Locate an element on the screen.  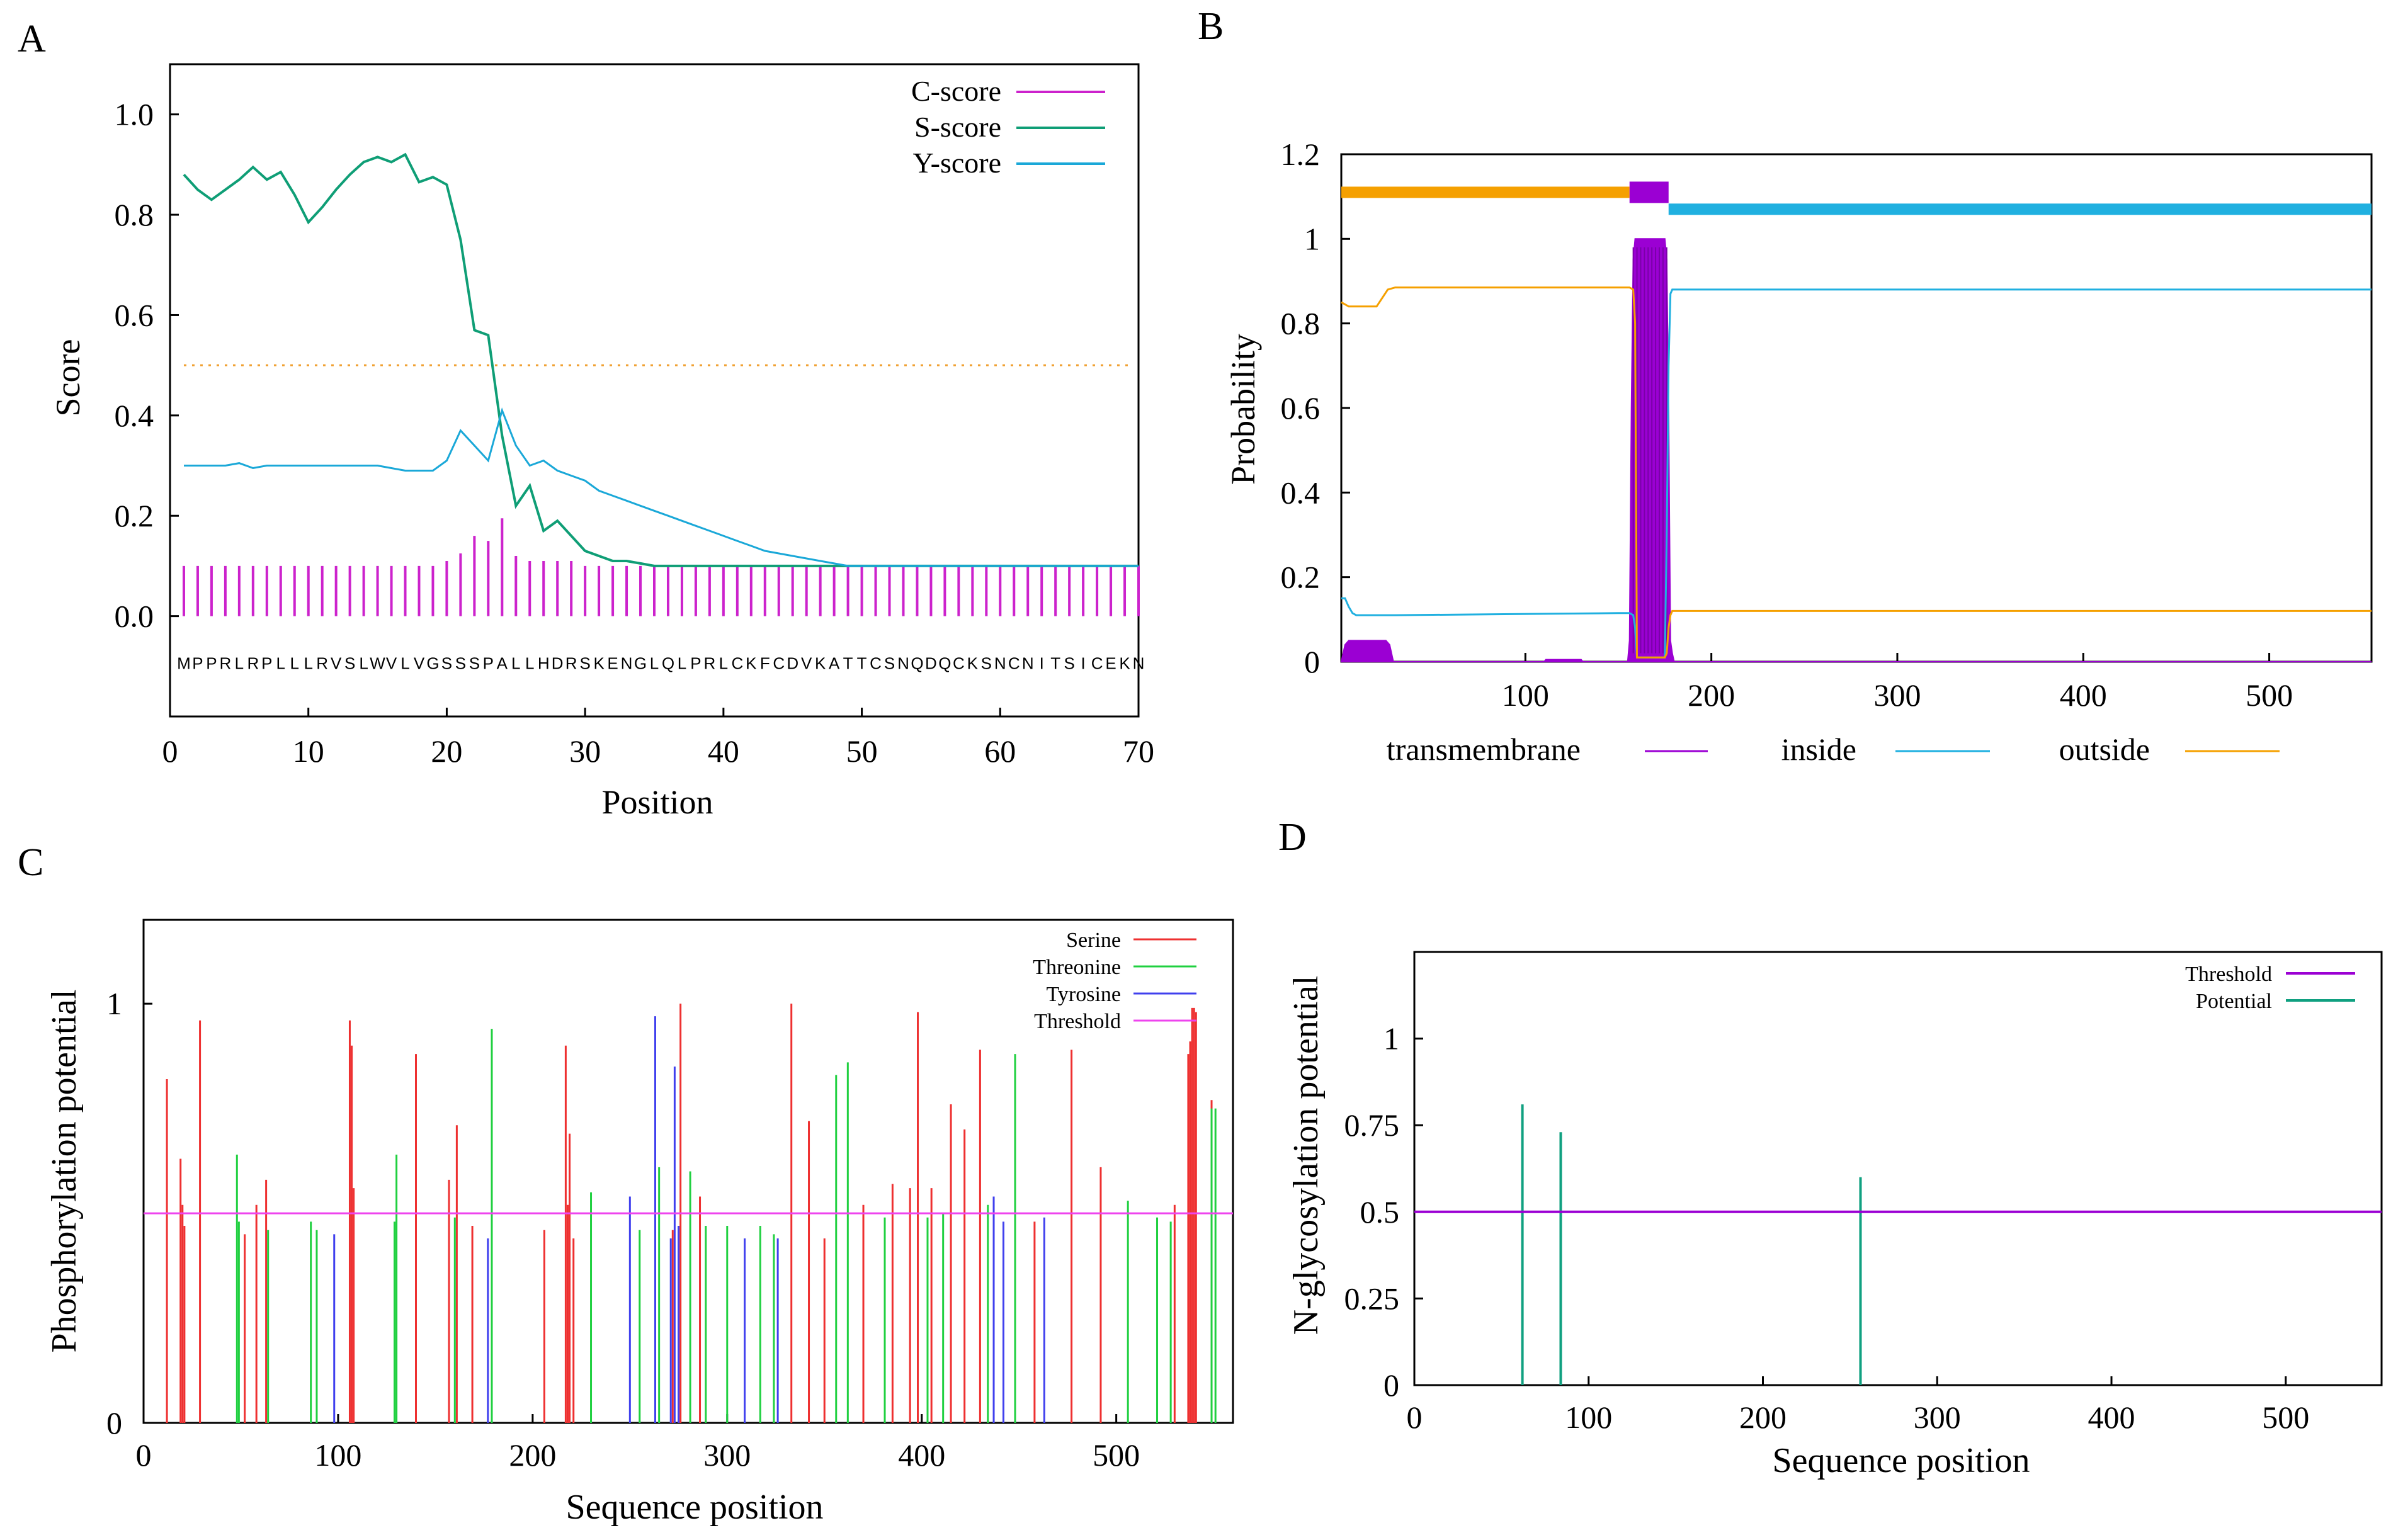
x-tick-label: 60 is located at coordinates (1000, 751).